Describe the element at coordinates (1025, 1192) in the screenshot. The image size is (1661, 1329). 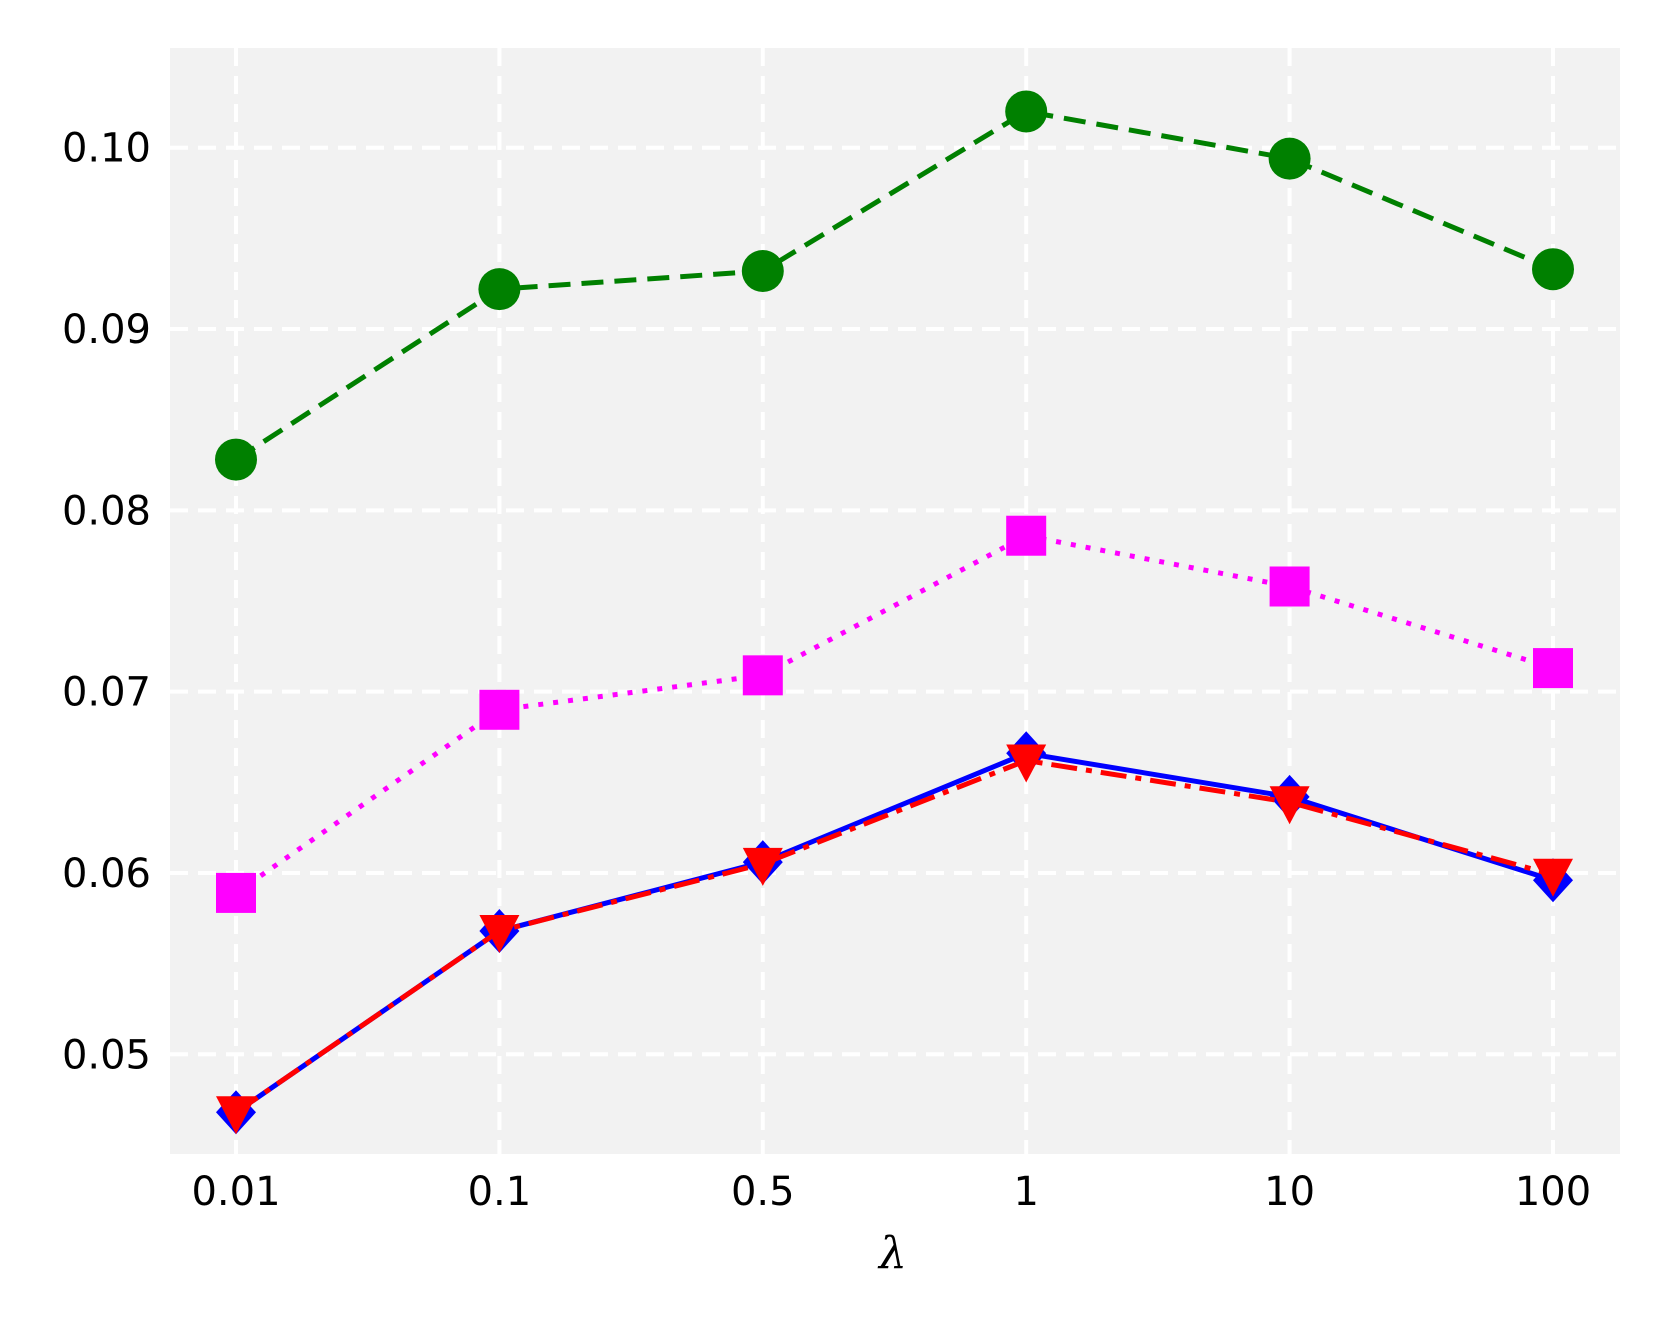
I see `x-tick-label: 1` at that location.